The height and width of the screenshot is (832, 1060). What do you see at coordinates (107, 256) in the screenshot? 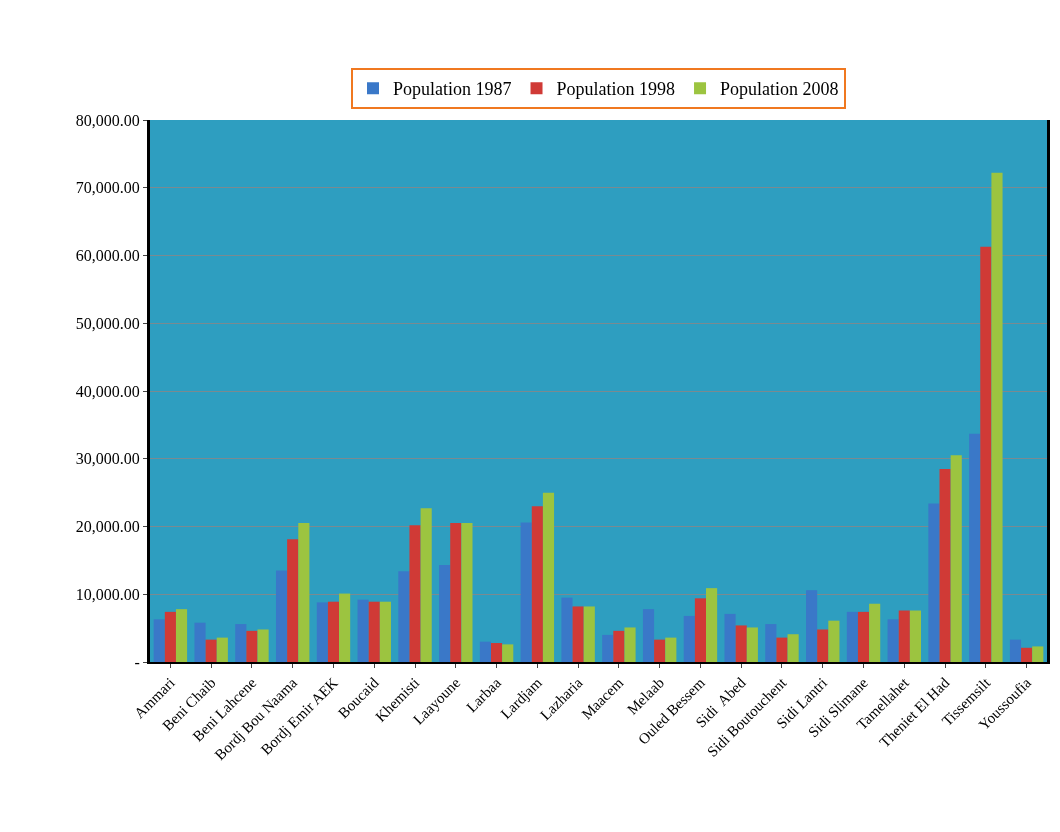
I see `y-tick-label: 60,000.00` at bounding box center [107, 256].